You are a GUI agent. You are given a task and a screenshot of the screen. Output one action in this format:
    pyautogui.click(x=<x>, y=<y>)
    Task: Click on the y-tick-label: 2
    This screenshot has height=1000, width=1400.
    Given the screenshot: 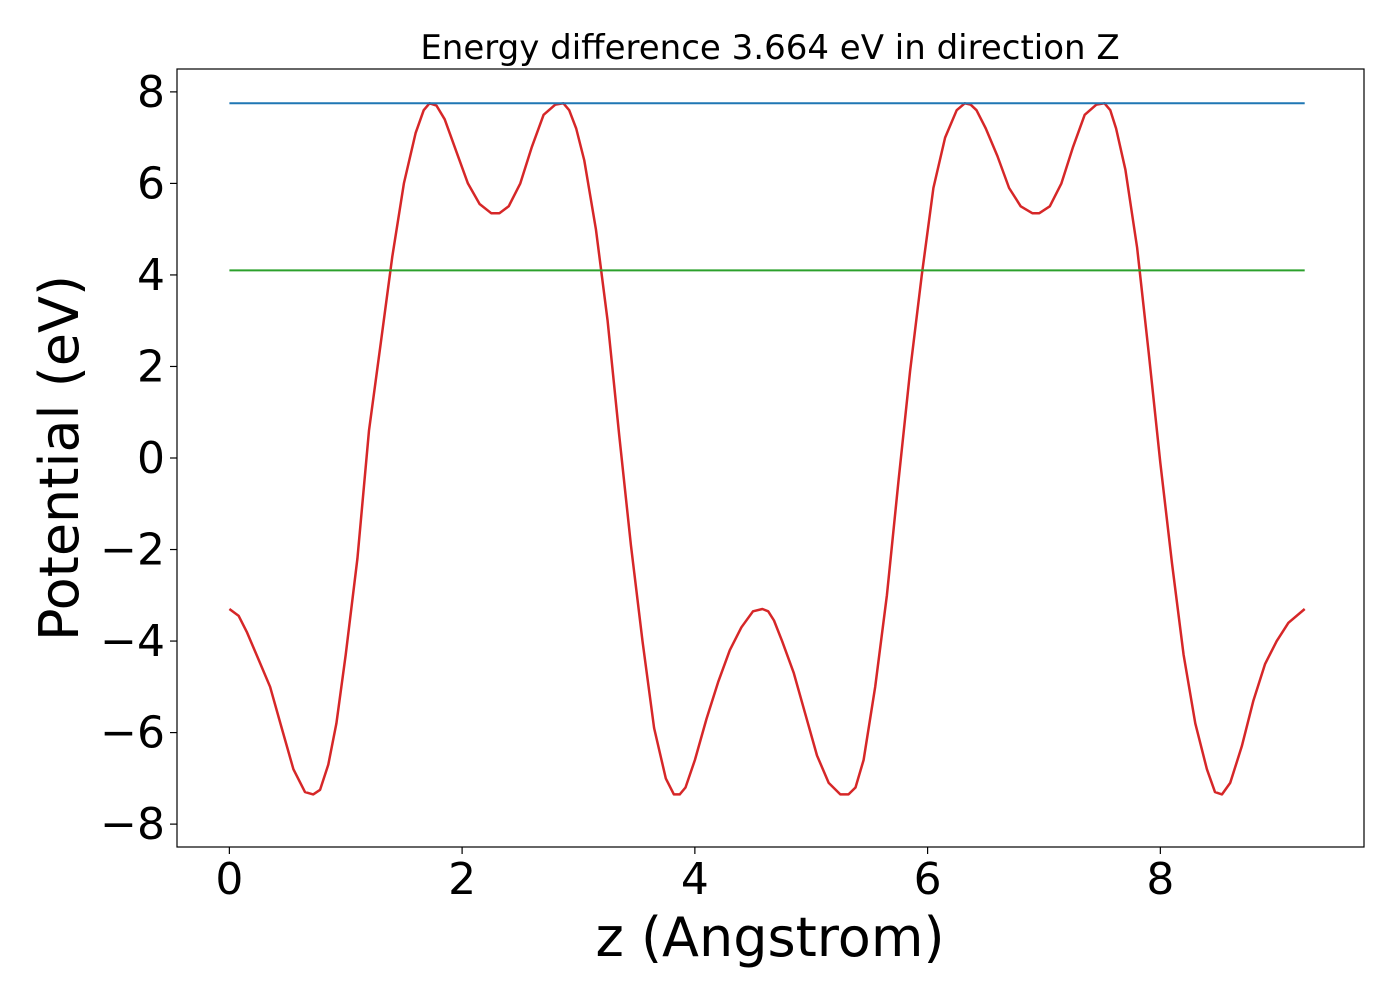 What is the action you would take?
    pyautogui.click(x=151, y=366)
    